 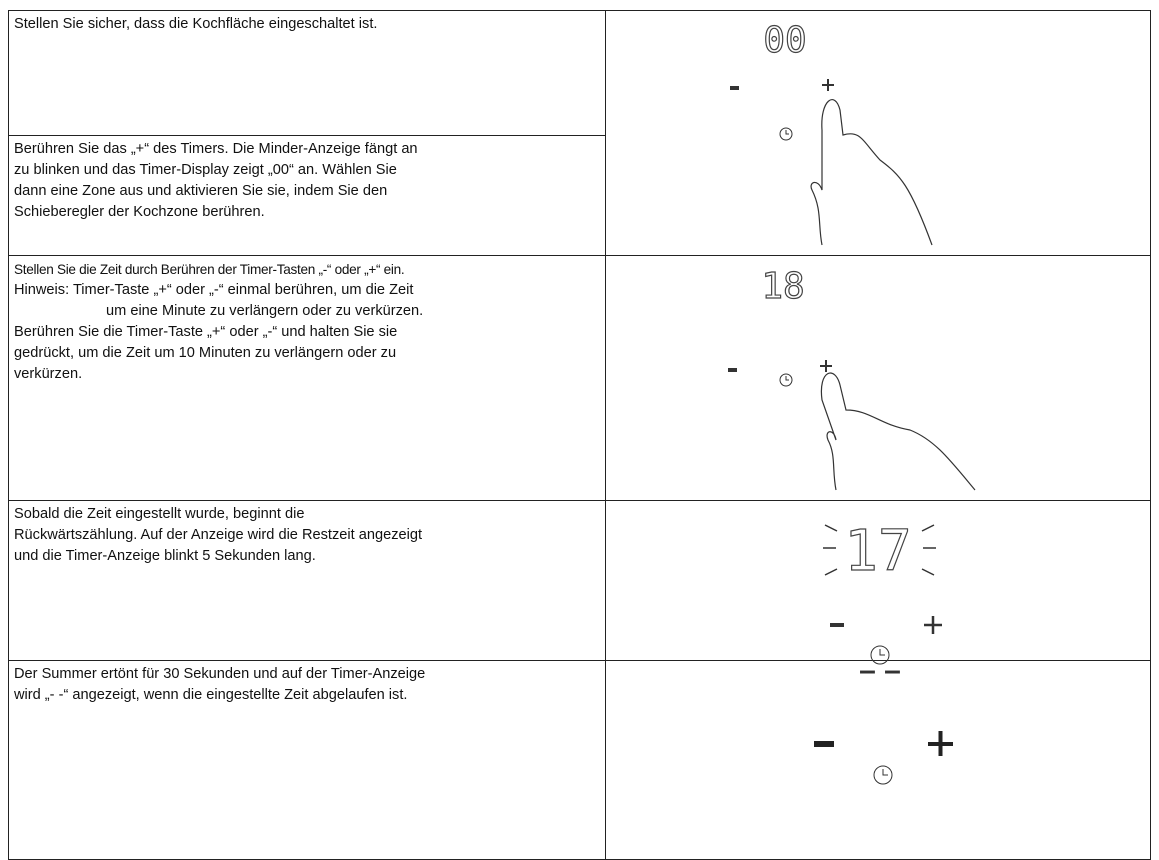 What do you see at coordinates (782, 286) in the screenshot?
I see `timer-display: 18` at bounding box center [782, 286].